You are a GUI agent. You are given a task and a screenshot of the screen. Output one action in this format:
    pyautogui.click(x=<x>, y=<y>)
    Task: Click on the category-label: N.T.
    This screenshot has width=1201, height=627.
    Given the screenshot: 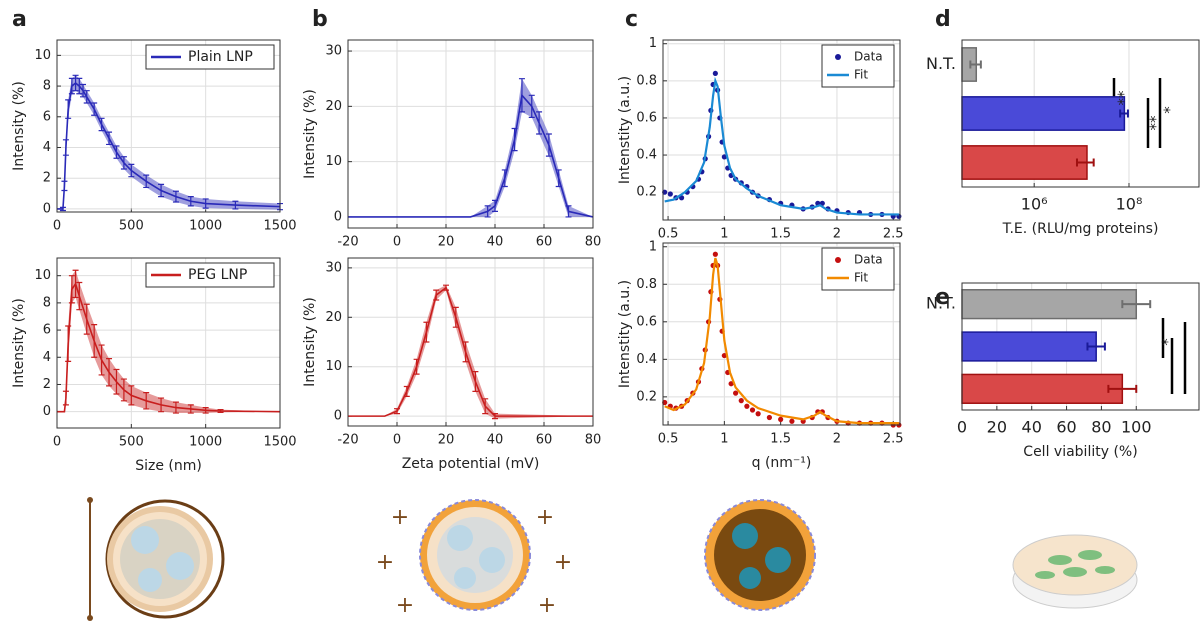 What is the action you would take?
    pyautogui.click(x=941, y=63)
    